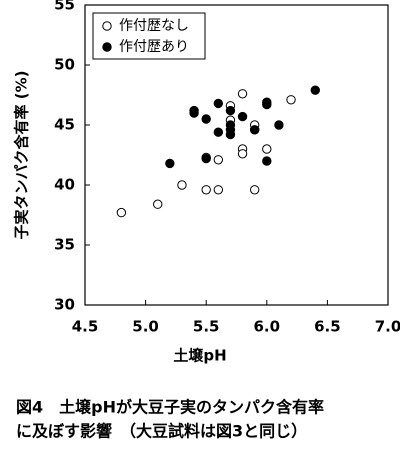 This screenshot has height=453, width=400. I want to click on x-tick-label: 7.0, so click(387, 327).